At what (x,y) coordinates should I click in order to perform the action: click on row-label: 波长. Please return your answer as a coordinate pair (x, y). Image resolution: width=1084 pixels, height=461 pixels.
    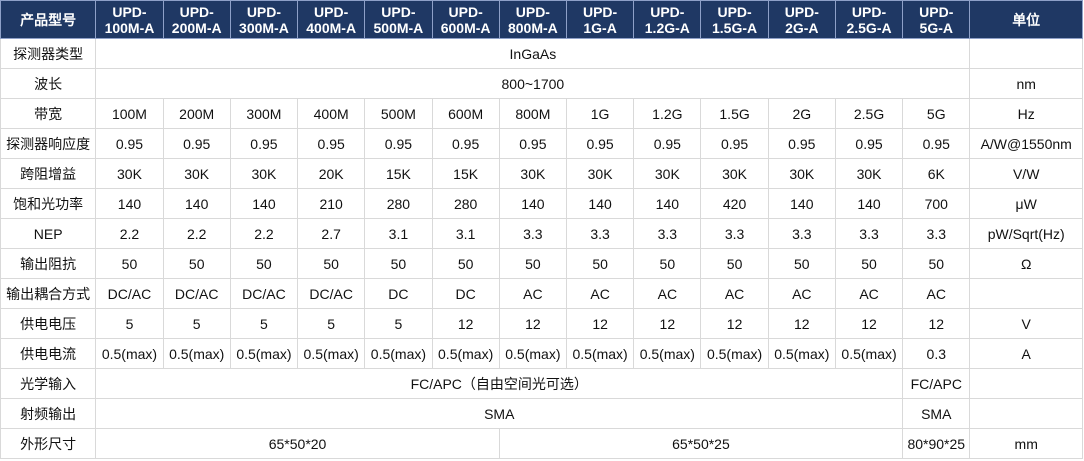
    Looking at the image, I should click on (48, 83).